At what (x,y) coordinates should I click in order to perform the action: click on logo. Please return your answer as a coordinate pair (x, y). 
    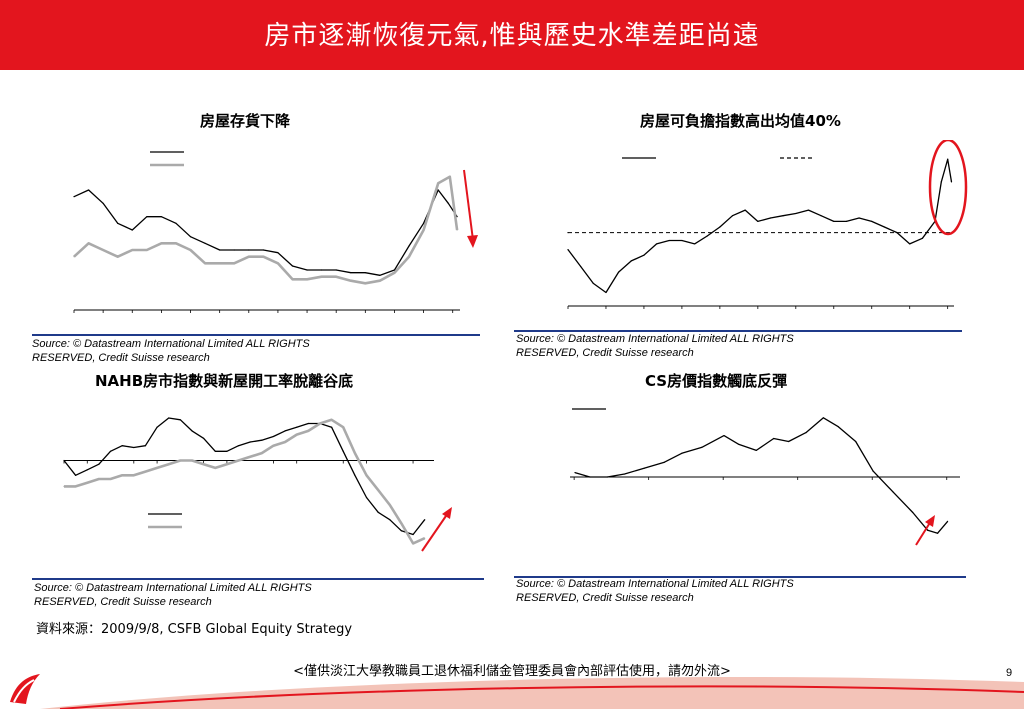
    Looking at the image, I should click on (26, 689).